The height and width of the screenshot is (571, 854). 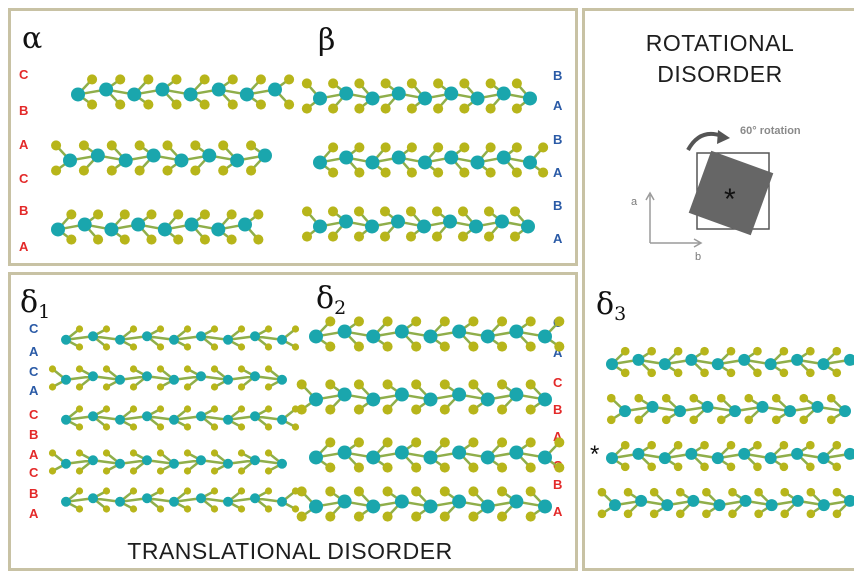 I want to click on axis-b-label: b, so click(x=698, y=257).